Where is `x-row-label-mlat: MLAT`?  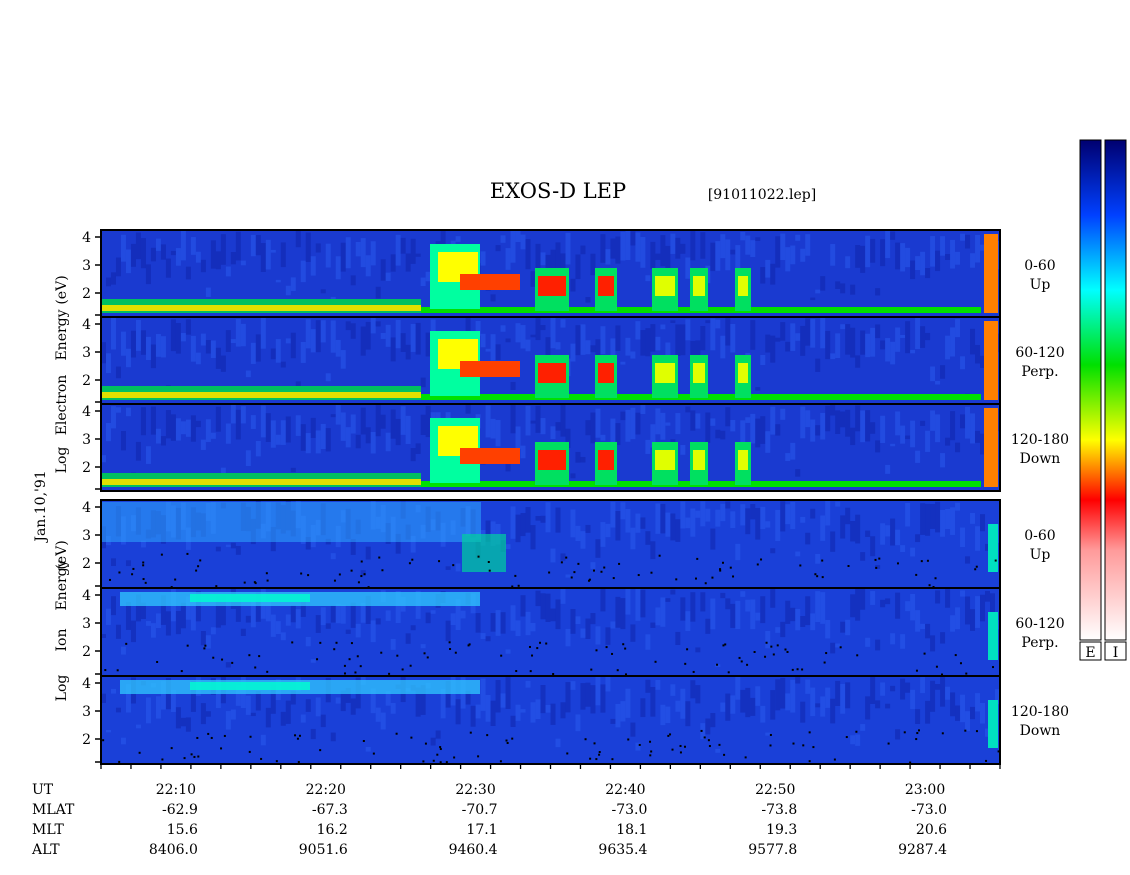
x-row-label-mlat: MLAT is located at coordinates (53, 810).